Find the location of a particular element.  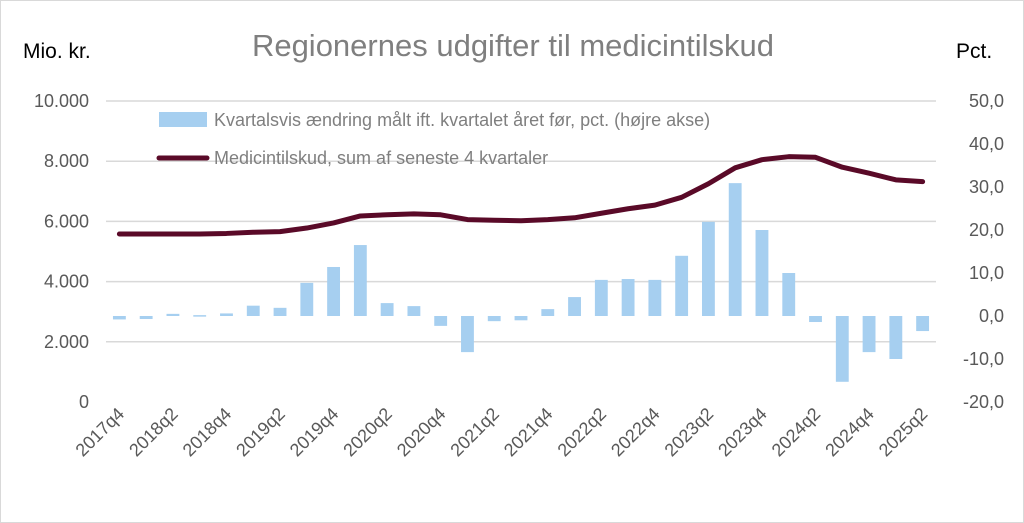

bar-2025q2 is located at coordinates (923, 324).